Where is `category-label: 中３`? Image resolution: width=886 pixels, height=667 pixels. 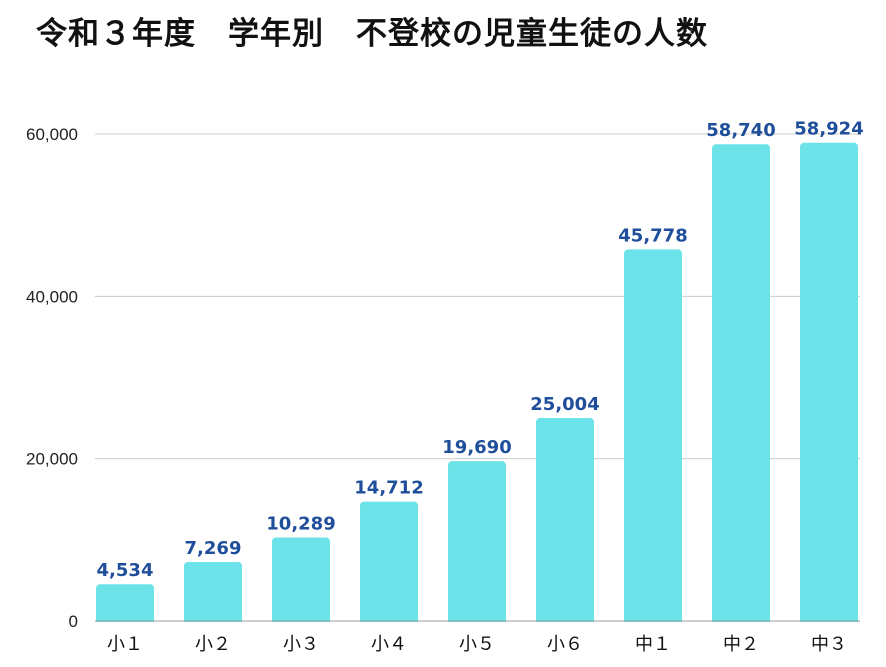
category-label: 中３ is located at coordinates (829, 644).